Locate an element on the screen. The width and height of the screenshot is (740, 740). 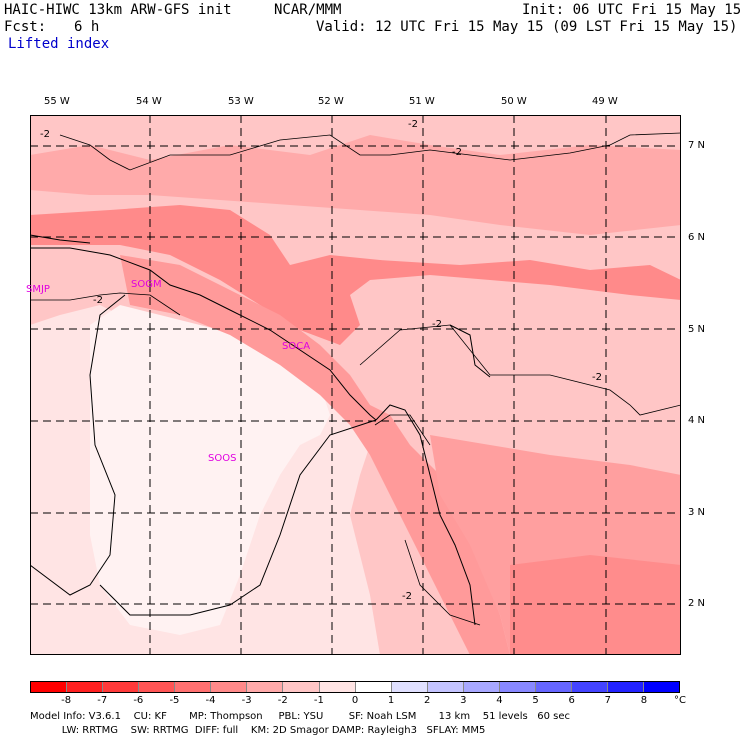
colorbar-tick-label: -4 is located at coordinates (210, 700).